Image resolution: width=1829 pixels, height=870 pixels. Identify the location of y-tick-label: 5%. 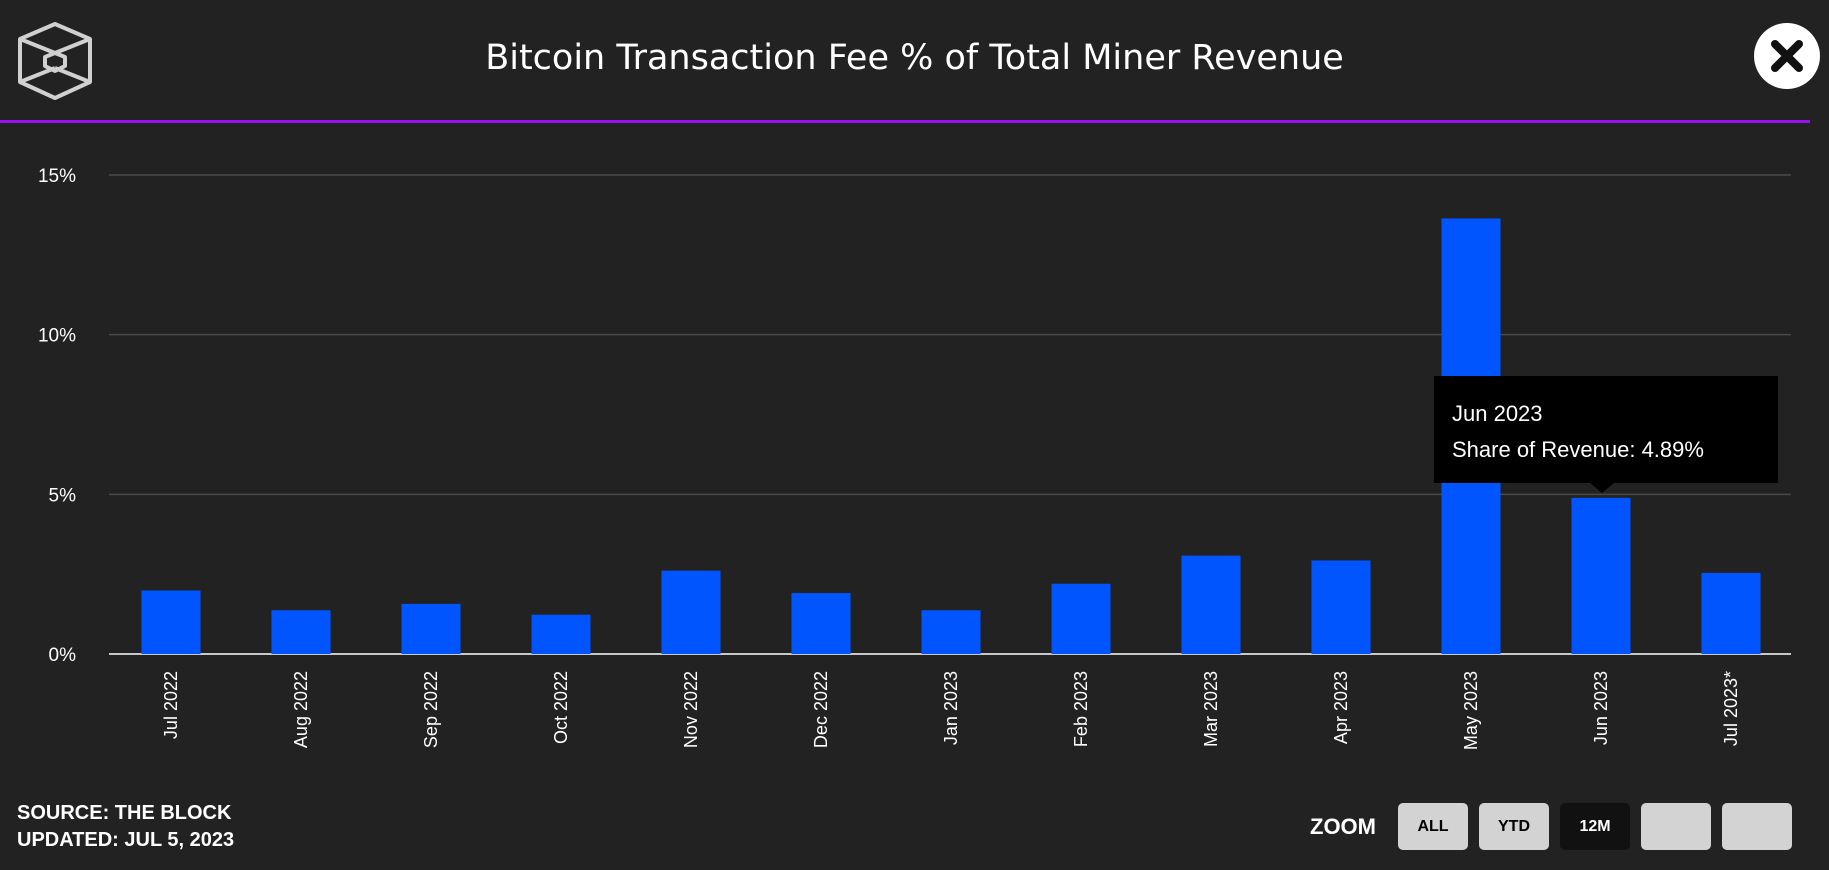
(63, 495).